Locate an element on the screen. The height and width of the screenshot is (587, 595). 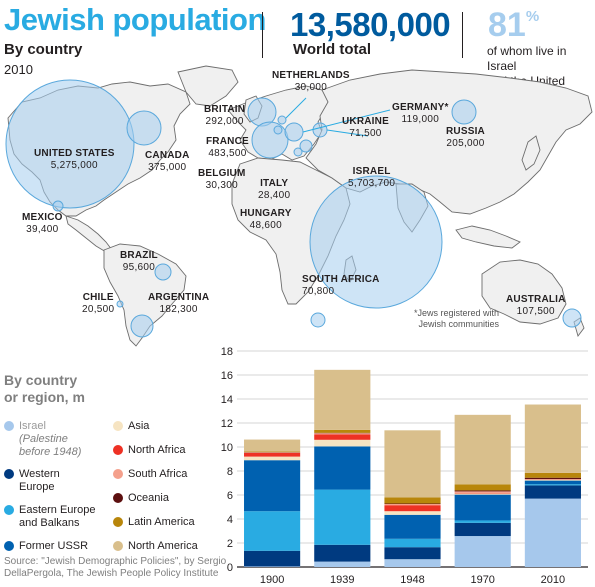
y-tick-label: 6 is located at coordinates (230, 496).